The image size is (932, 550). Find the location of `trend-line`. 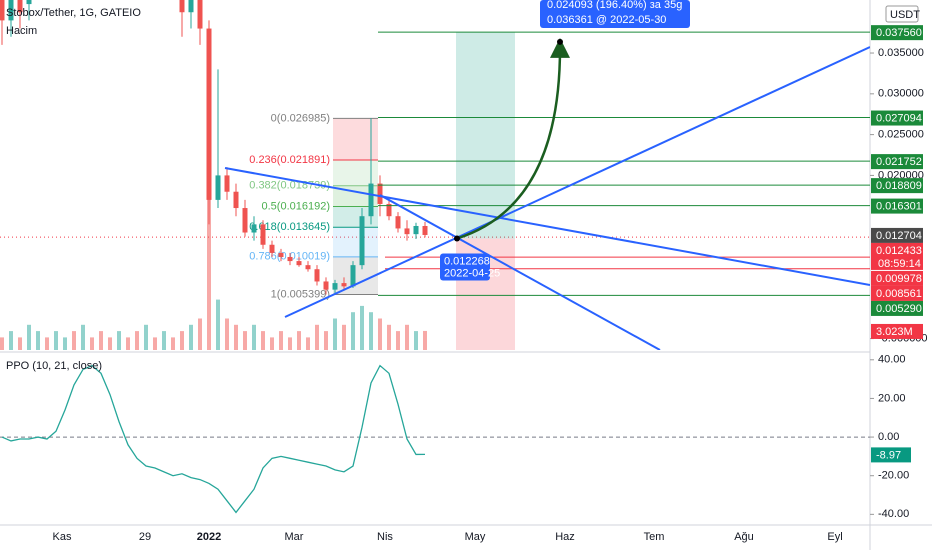

trend-line is located at coordinates (547, 226).